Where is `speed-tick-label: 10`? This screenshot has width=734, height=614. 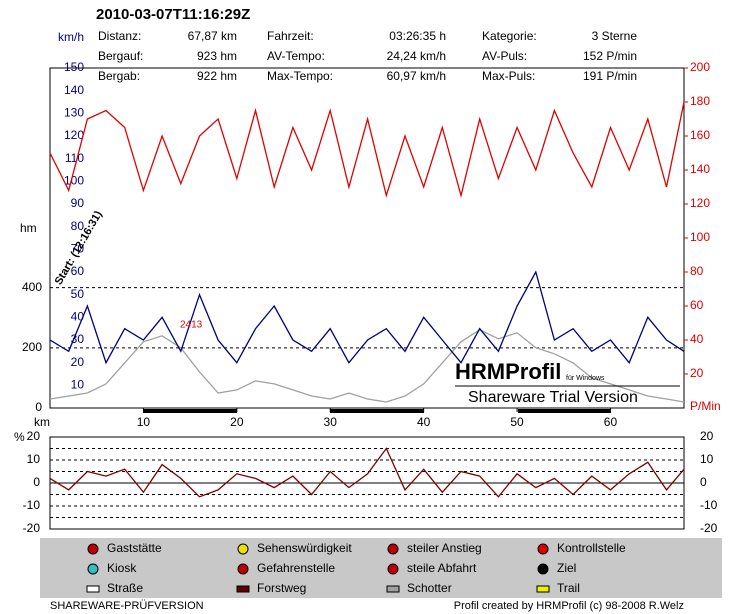
speed-tick-label: 10 is located at coordinates (78, 385).